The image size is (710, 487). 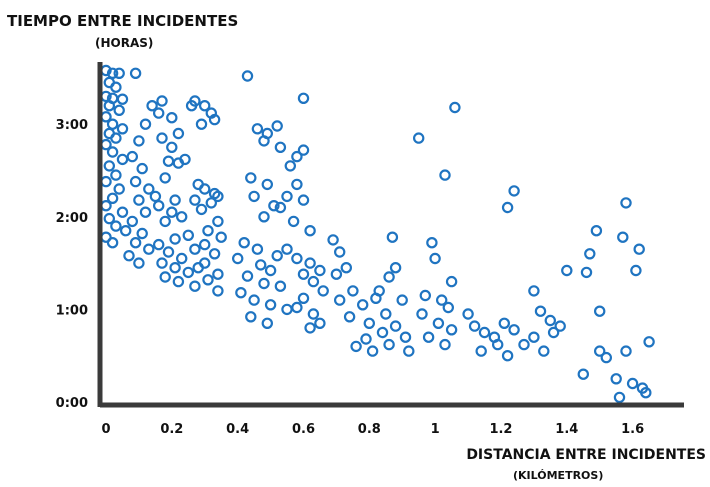 I want to click on x-tick-label: 0.6, so click(x=303, y=429).